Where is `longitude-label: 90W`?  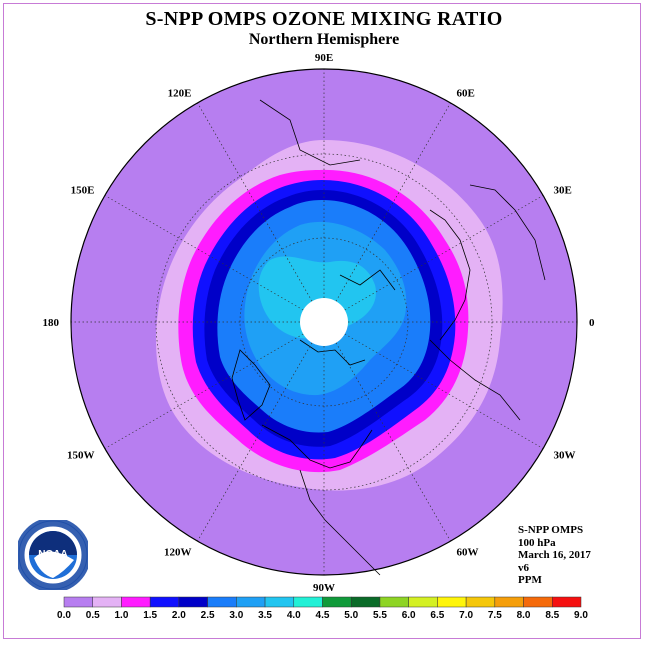
longitude-label: 90W is located at coordinates (324, 588).